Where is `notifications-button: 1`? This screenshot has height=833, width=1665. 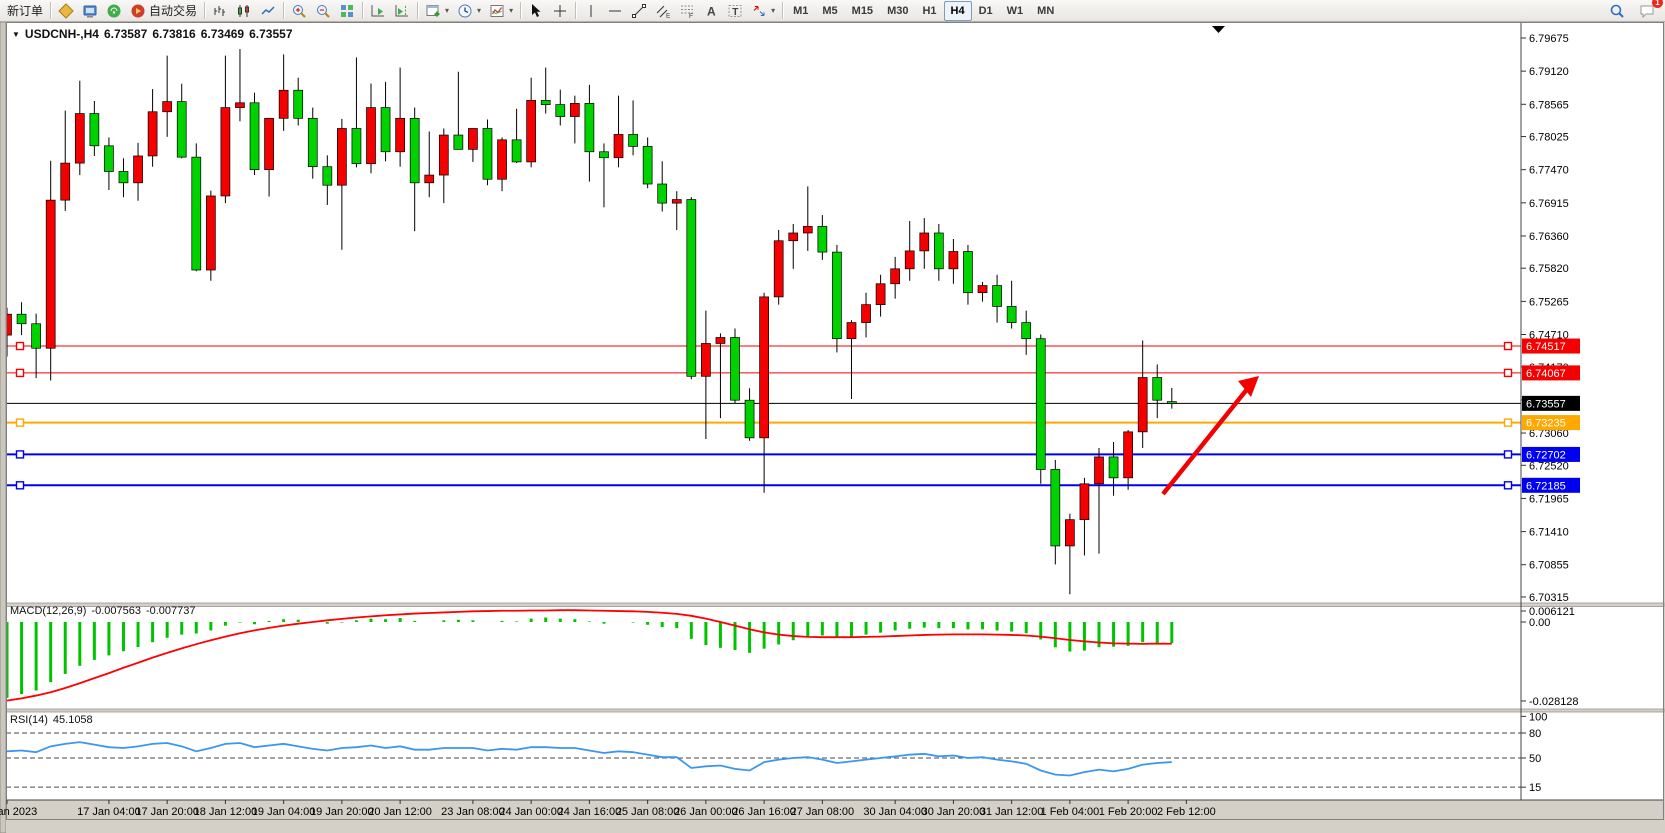 notifications-button: 1 is located at coordinates (1649, 11).